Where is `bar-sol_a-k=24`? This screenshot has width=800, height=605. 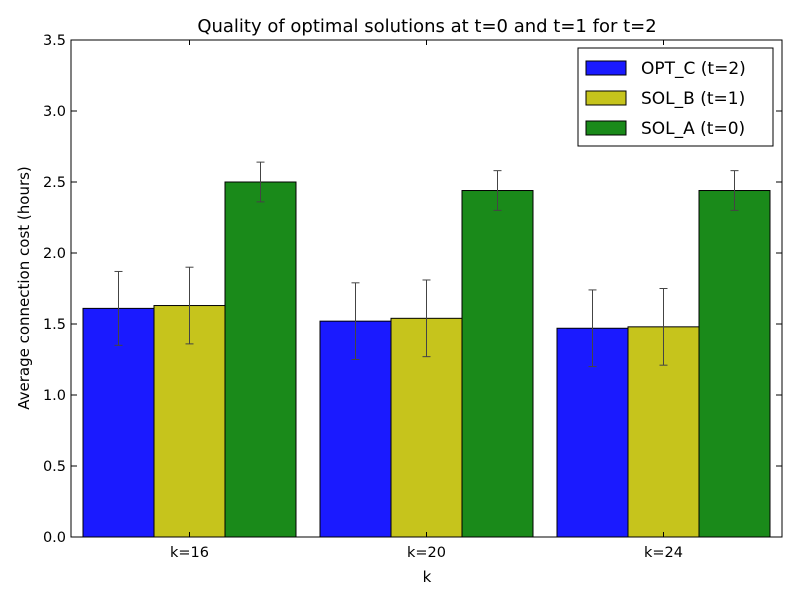
bar-sol_a-k=24 is located at coordinates (734, 364).